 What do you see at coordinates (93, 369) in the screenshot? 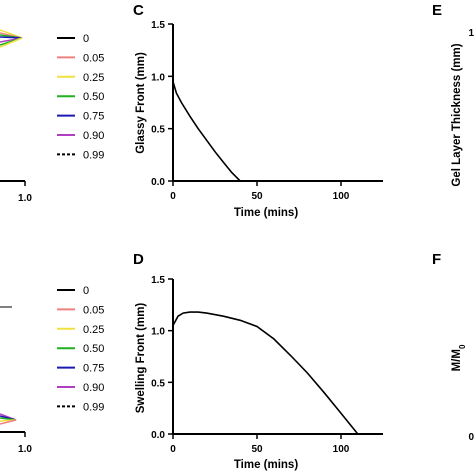
I see `legend-bottom-label-4: 0.75` at bounding box center [93, 369].